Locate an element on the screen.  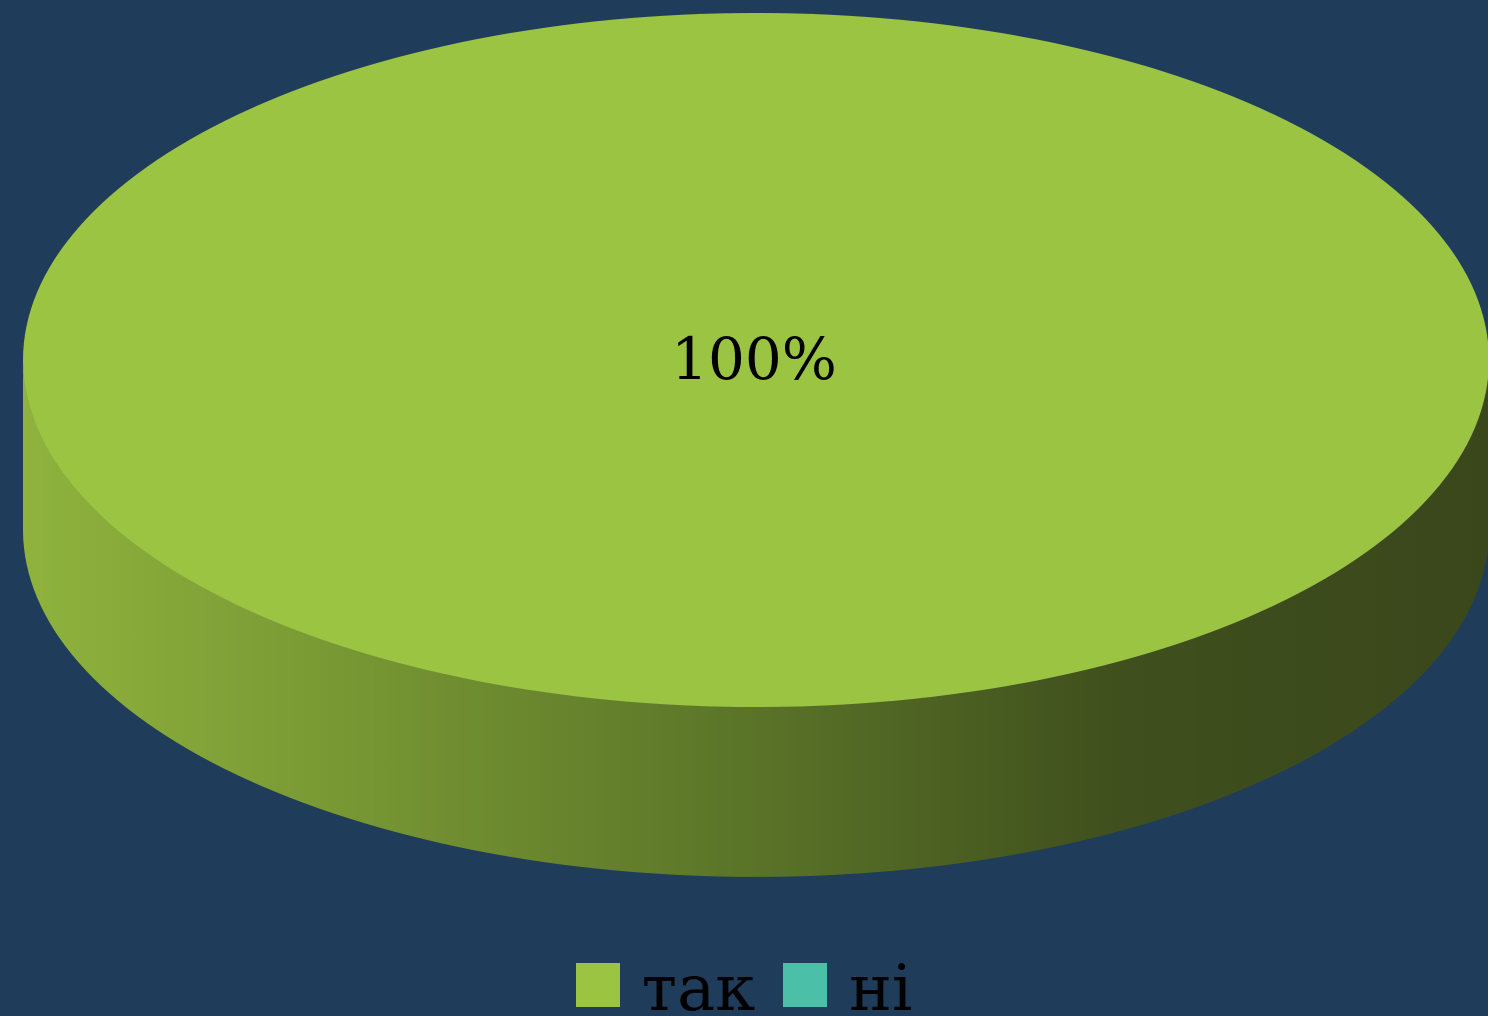
legend-label-ні: ні is located at coordinates (881, 984).